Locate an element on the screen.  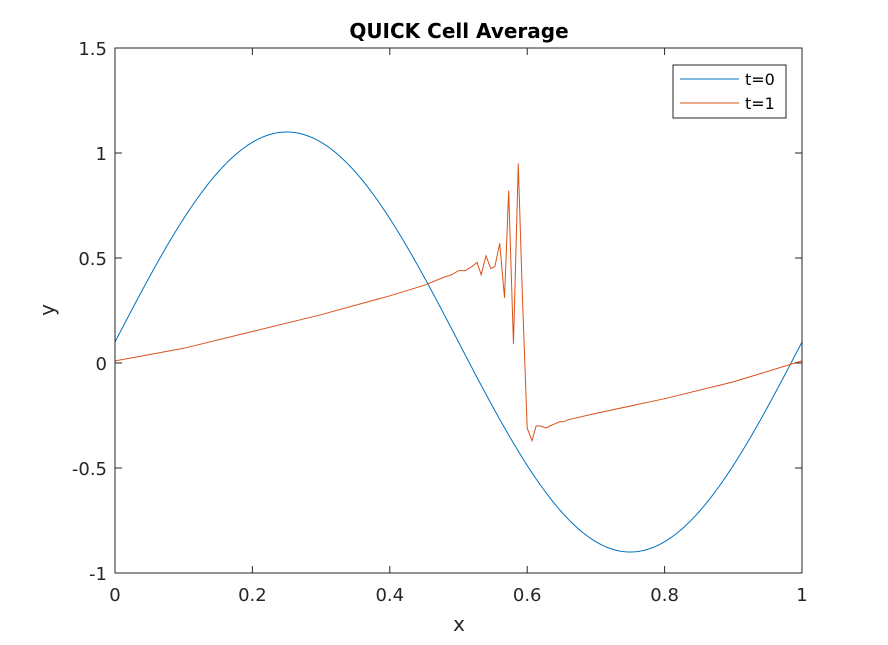
legend-box is located at coordinates (729, 91).